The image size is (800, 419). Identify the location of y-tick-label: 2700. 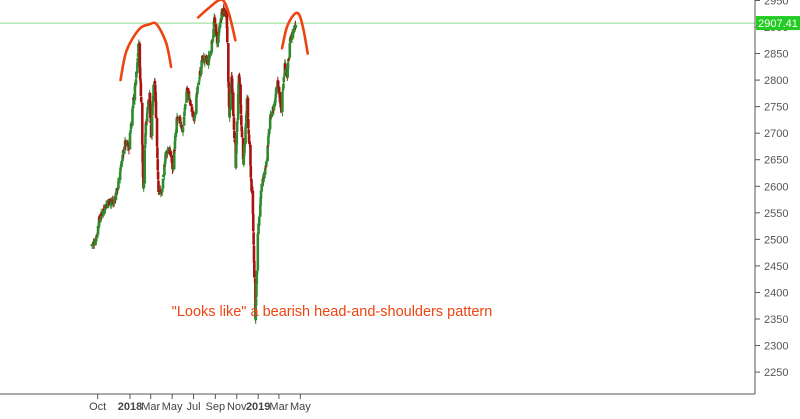
(776, 134).